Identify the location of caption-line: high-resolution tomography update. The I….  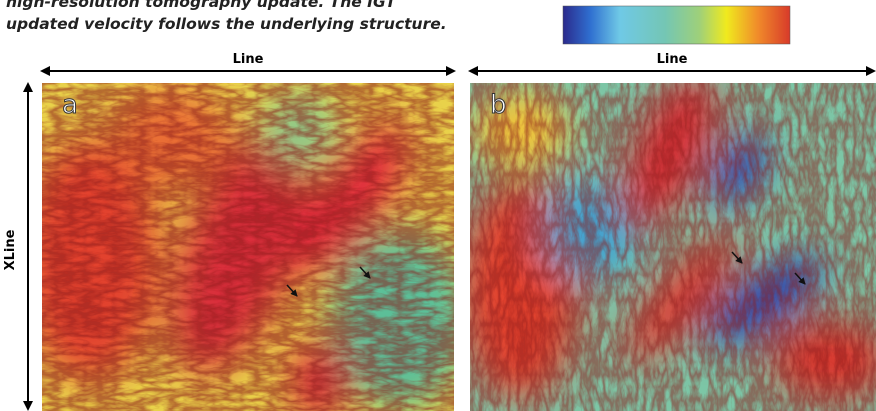
(201, 5).